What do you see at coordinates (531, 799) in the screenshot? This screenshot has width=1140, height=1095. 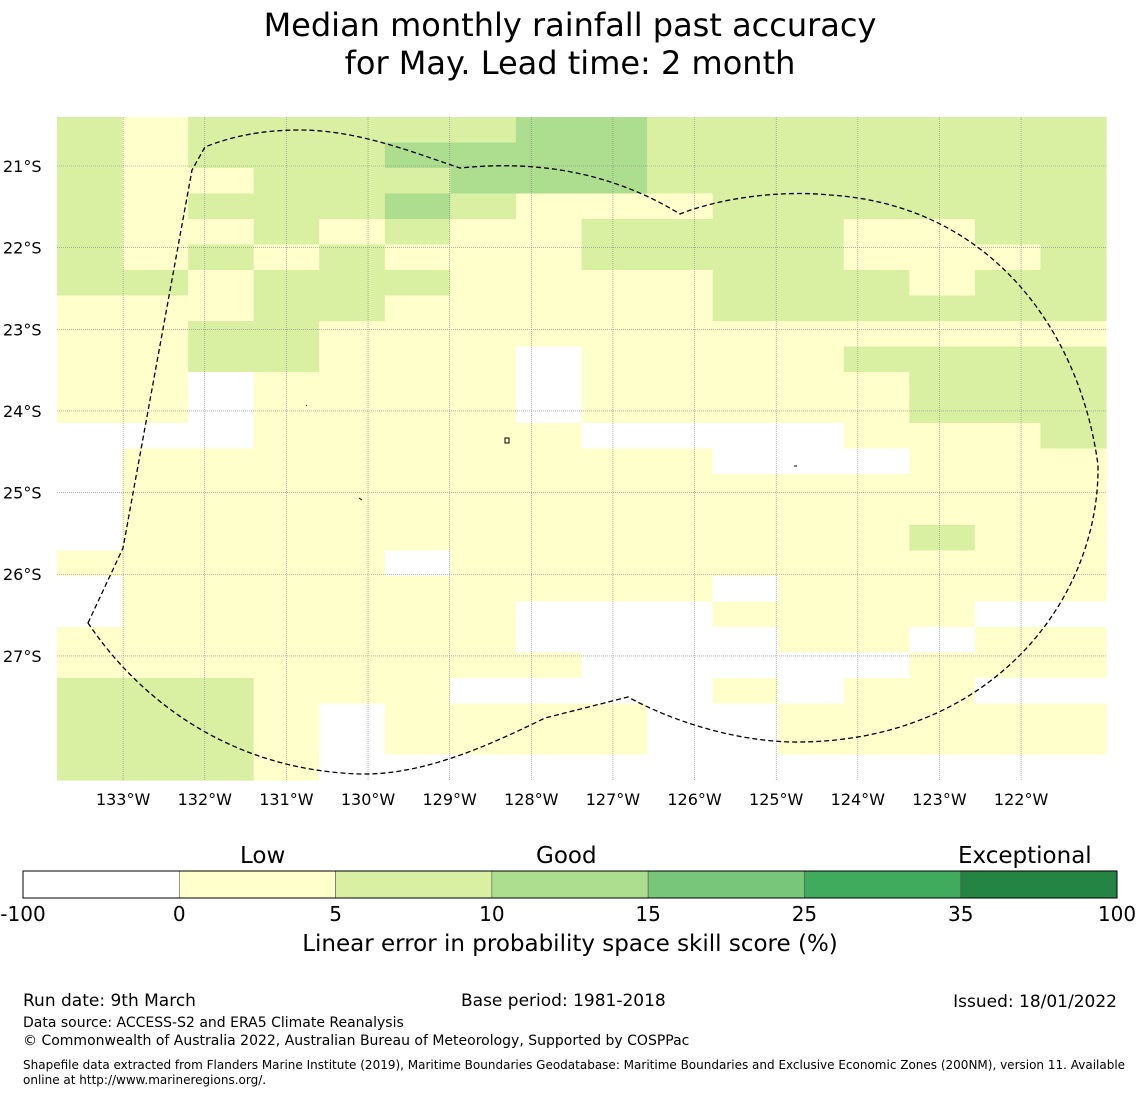 I see `longitude-tick-label: 128°W` at bounding box center [531, 799].